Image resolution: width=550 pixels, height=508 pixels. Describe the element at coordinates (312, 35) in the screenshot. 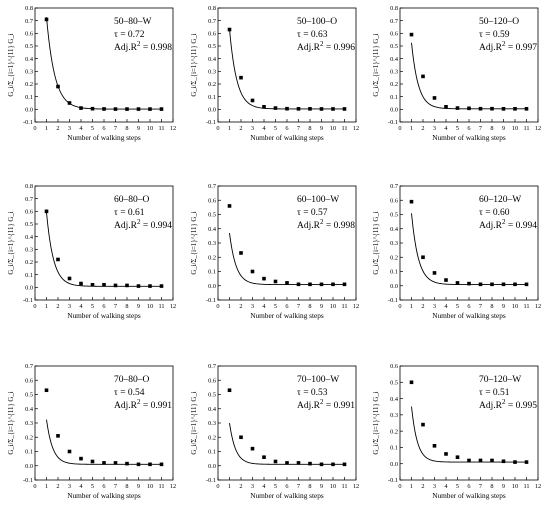

I see `tau-value: τ = 0.63` at that location.